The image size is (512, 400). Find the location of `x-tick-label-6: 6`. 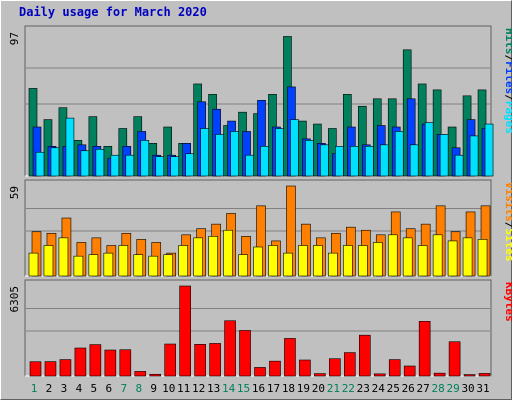

x-tick-label-6: 6 is located at coordinates (109, 388).